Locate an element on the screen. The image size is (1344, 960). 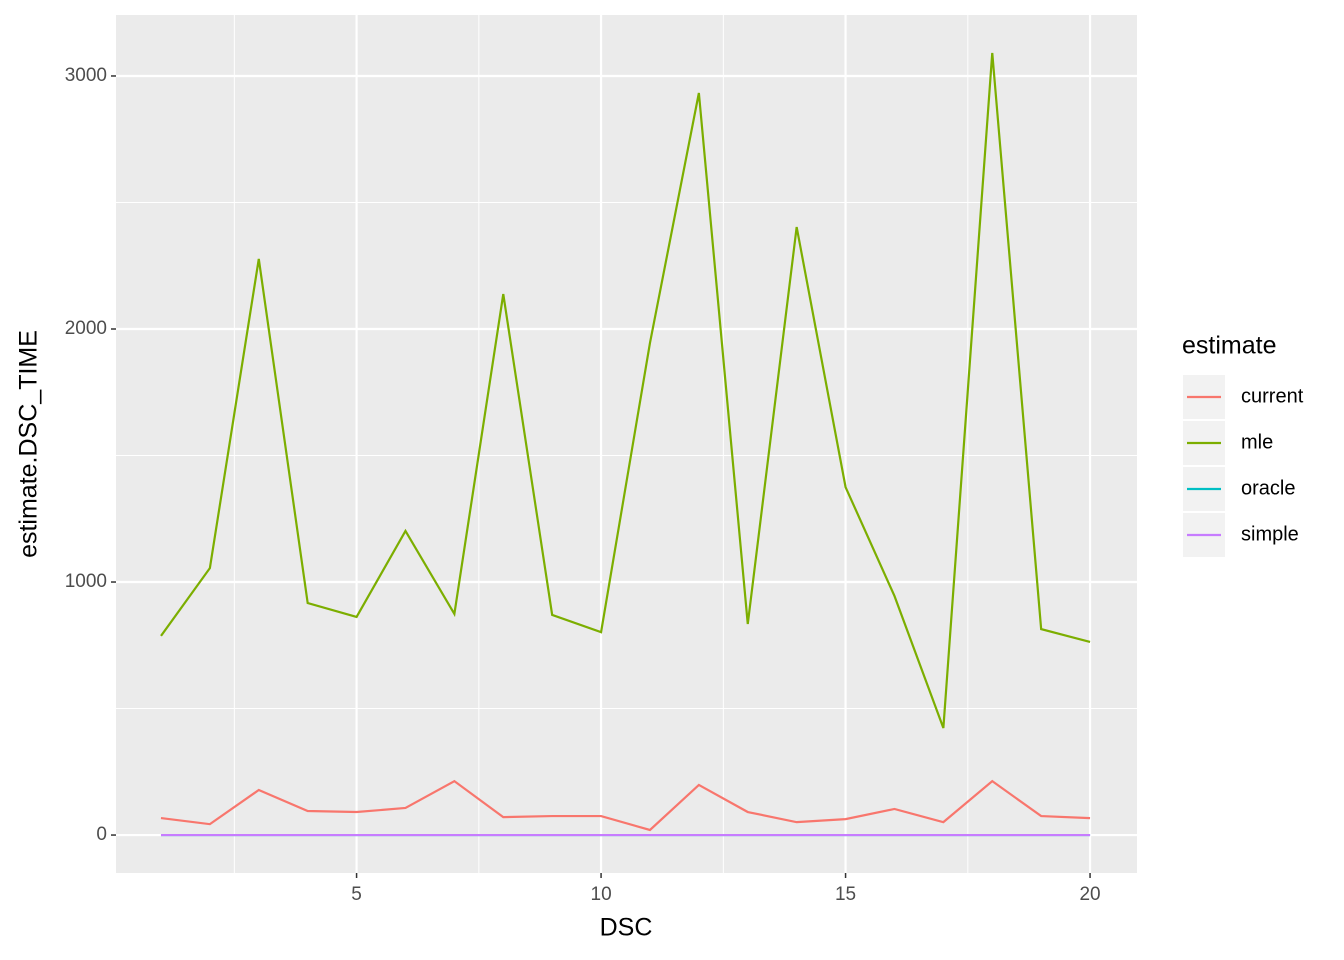
legend-label: simple is located at coordinates (1270, 534).